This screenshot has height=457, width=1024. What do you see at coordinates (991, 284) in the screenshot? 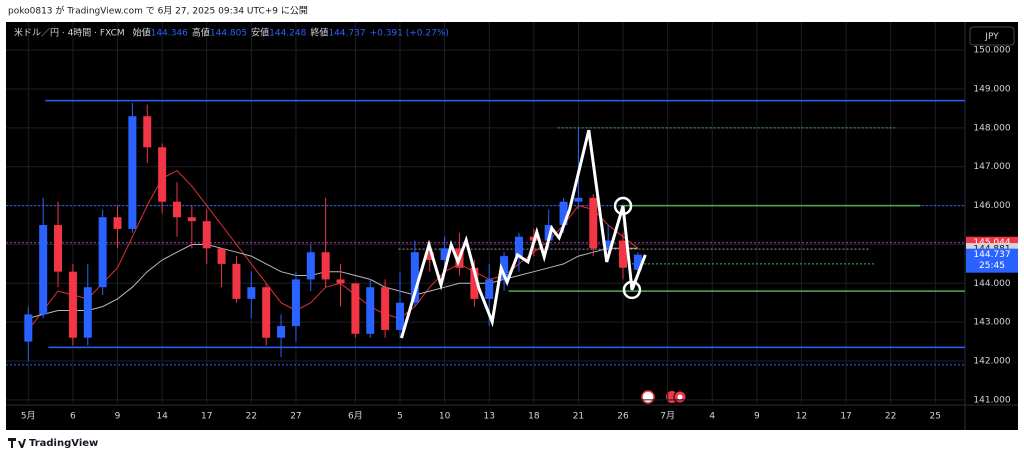
I see `y-tick-label: 144.000` at bounding box center [991, 284].